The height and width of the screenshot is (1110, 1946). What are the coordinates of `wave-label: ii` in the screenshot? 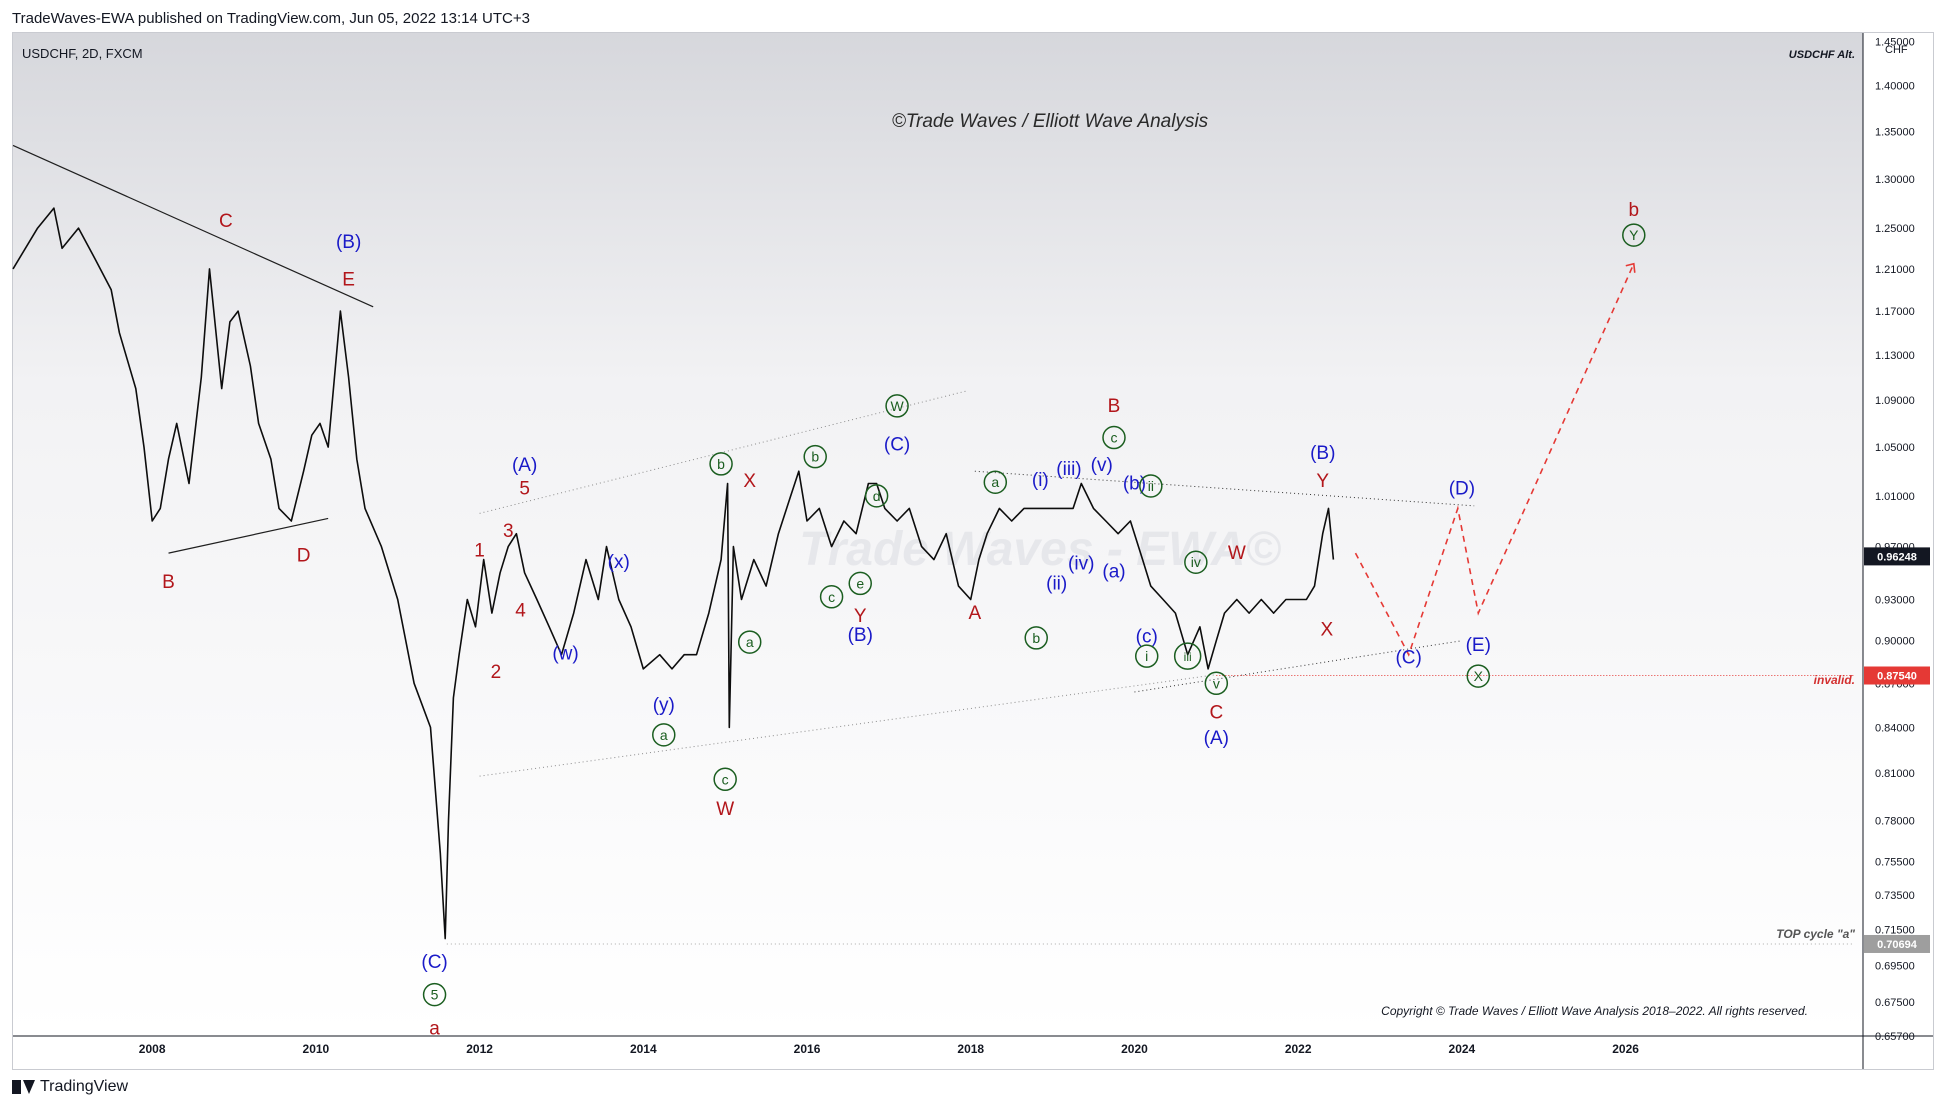 It's located at (1151, 486).